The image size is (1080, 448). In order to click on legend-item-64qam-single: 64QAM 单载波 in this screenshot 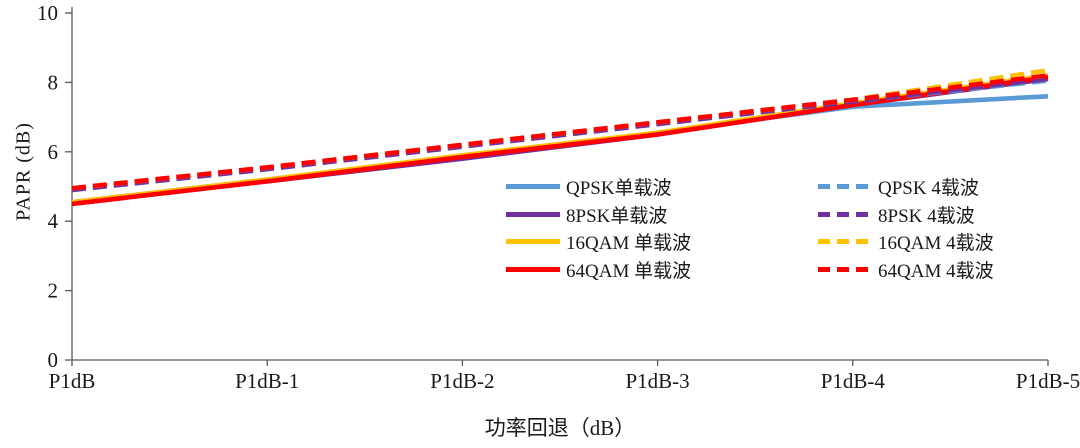, I will do `click(634, 269)`.